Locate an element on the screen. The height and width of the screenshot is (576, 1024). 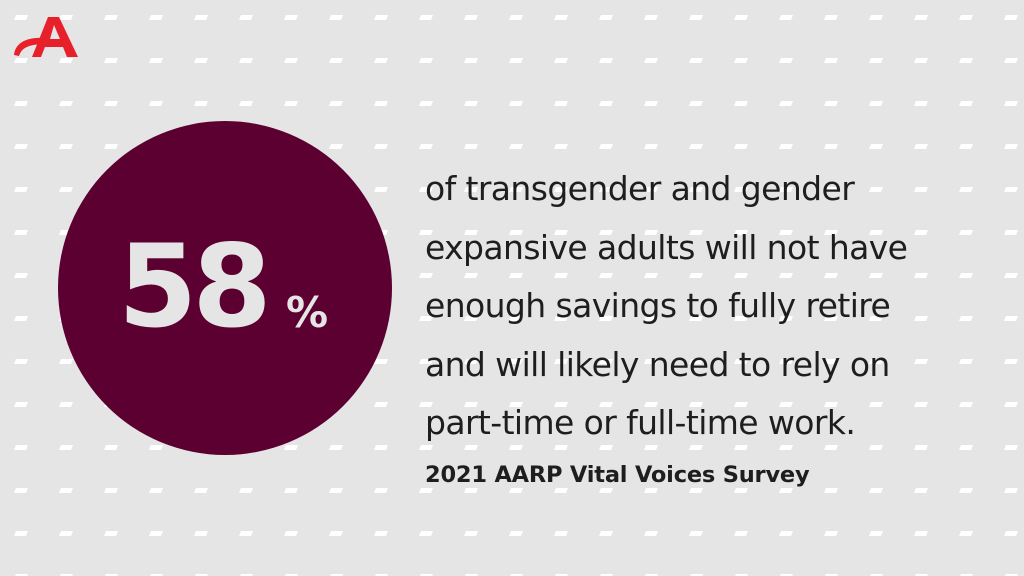
stat-description-line: expansive adults will not have is located at coordinates (666, 247).